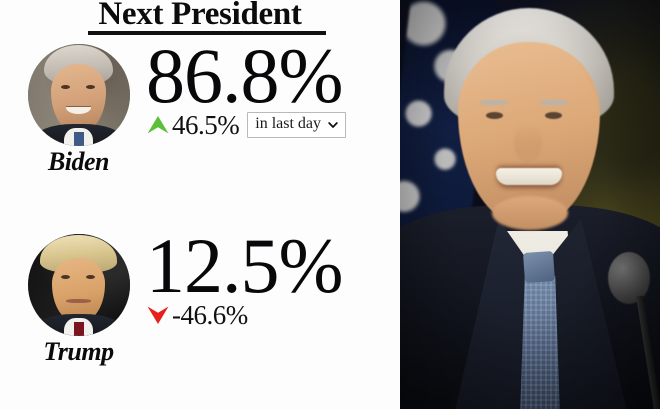 This screenshot has height=409, width=660. I want to click on time-range-select-label: in last day, so click(288, 124).